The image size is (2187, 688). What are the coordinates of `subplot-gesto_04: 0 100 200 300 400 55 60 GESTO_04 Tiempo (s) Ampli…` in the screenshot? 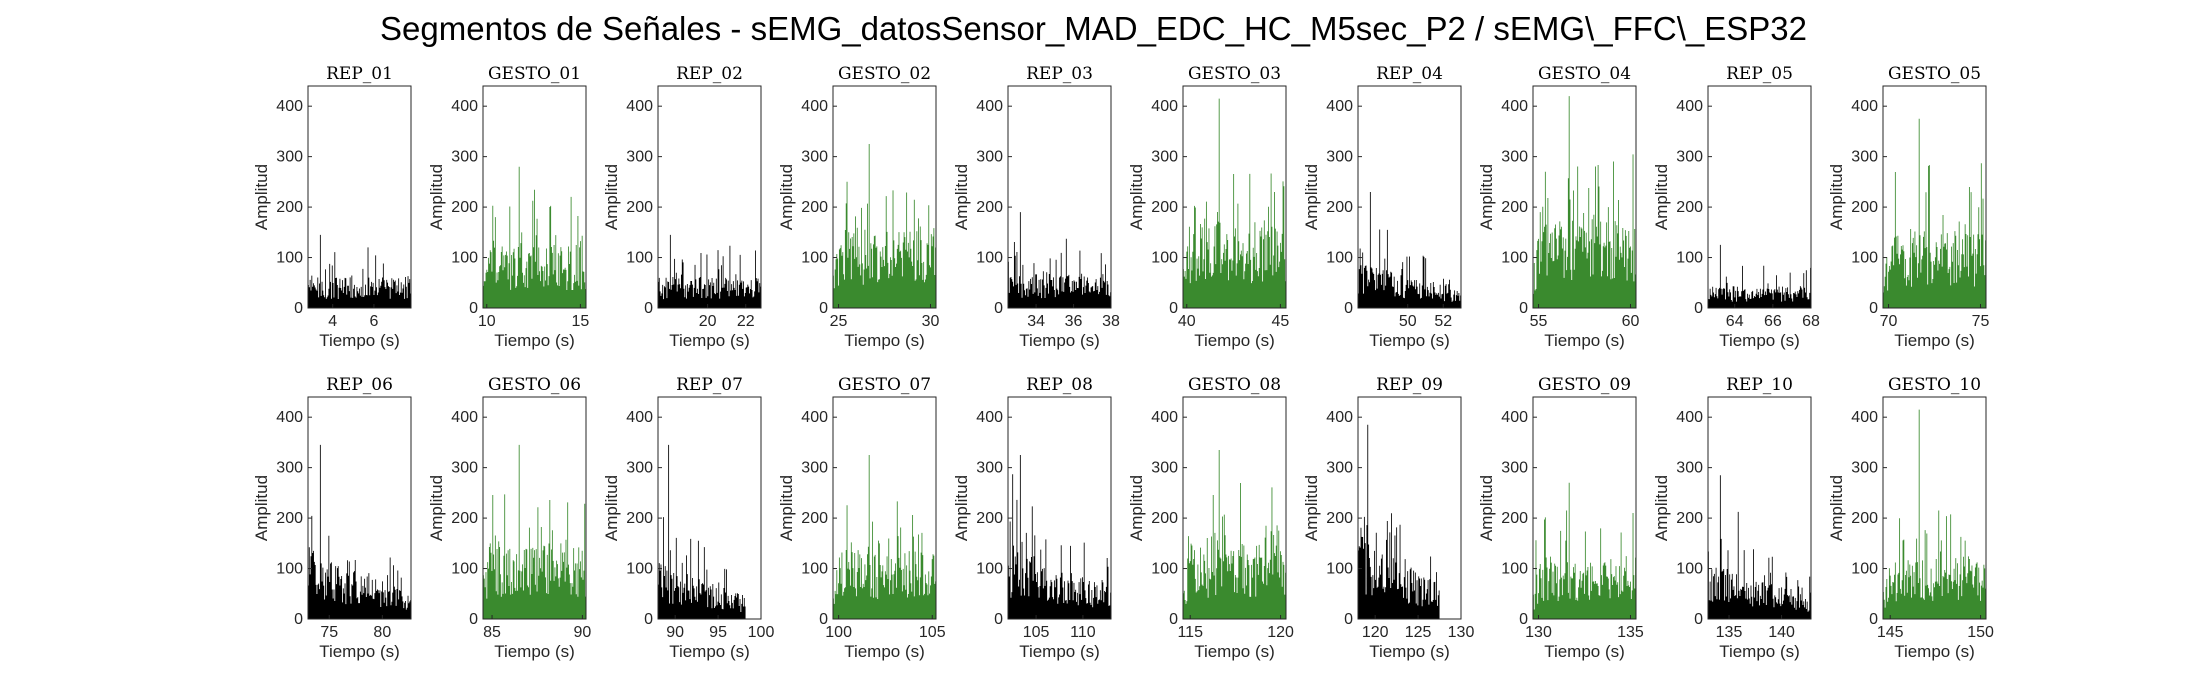 It's located at (1558, 207).